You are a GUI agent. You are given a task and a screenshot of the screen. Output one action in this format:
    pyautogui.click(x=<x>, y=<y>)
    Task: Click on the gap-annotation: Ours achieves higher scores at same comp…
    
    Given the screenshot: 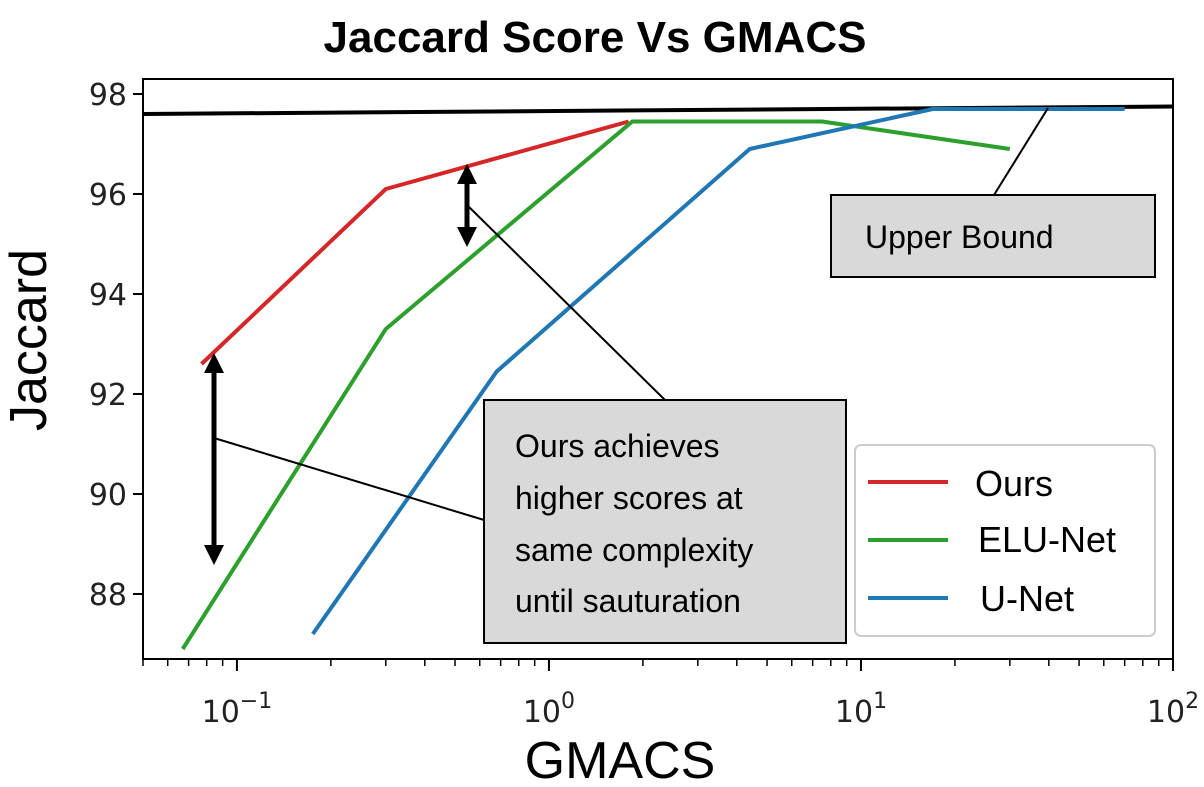 What is the action you would take?
    pyautogui.click(x=665, y=521)
    